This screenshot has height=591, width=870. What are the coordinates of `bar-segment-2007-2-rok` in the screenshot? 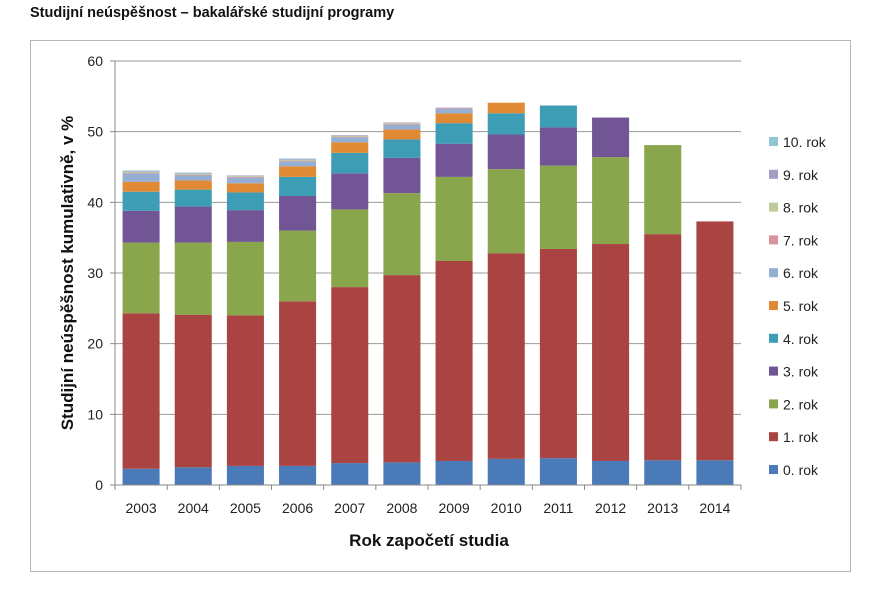 It's located at (350, 248).